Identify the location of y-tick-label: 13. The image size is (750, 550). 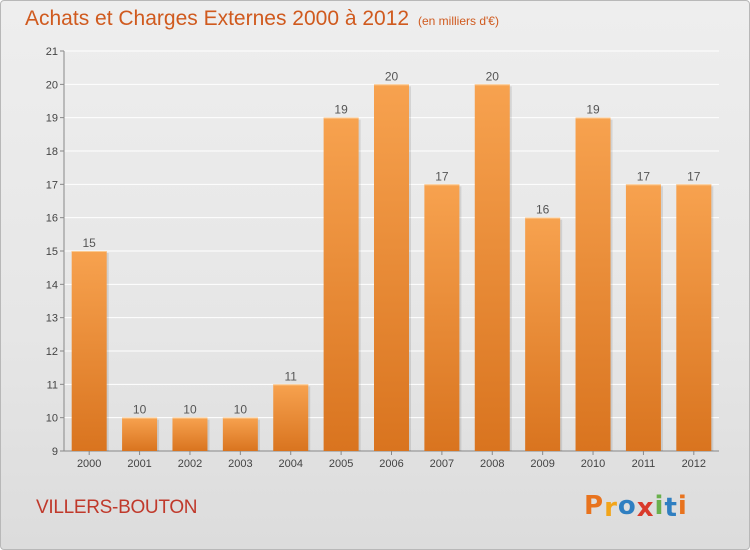
(52, 319).